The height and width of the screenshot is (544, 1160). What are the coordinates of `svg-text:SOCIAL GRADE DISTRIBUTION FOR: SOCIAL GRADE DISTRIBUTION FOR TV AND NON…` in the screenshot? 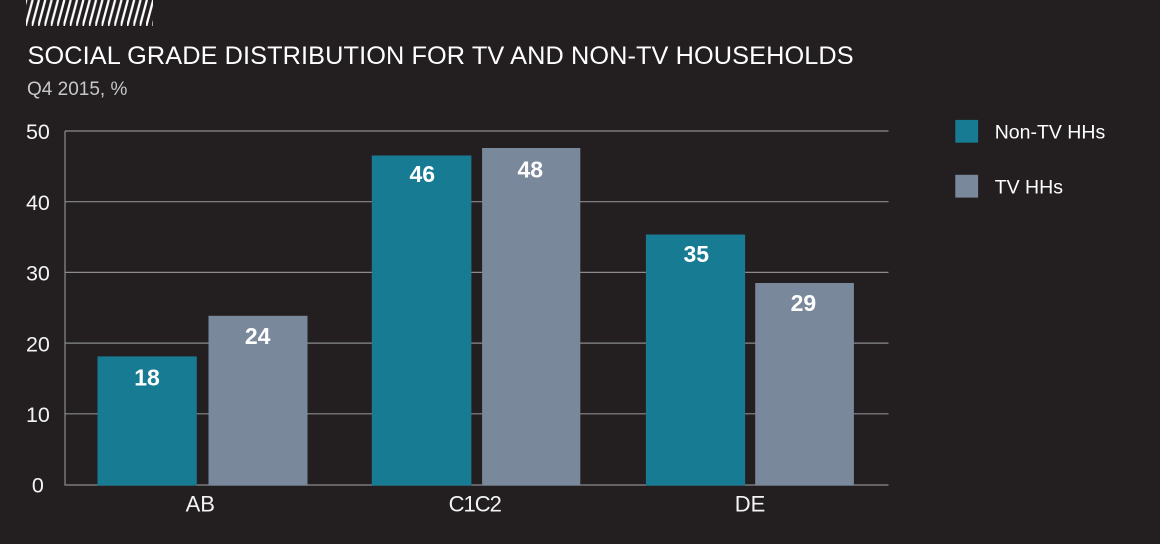 It's located at (441, 56).